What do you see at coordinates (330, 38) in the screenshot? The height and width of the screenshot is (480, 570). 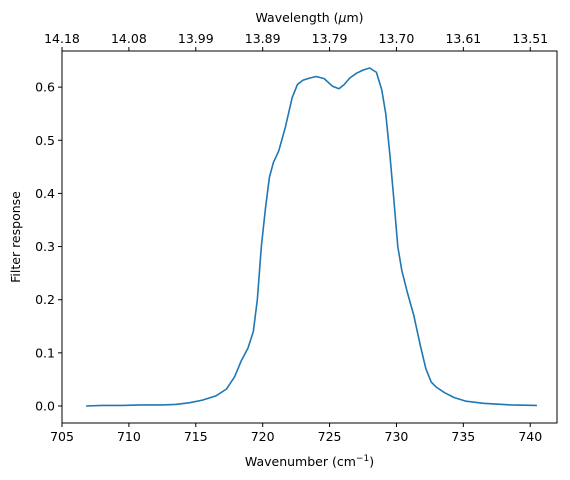 I see `top-x-tick-label: 13.79` at bounding box center [330, 38].